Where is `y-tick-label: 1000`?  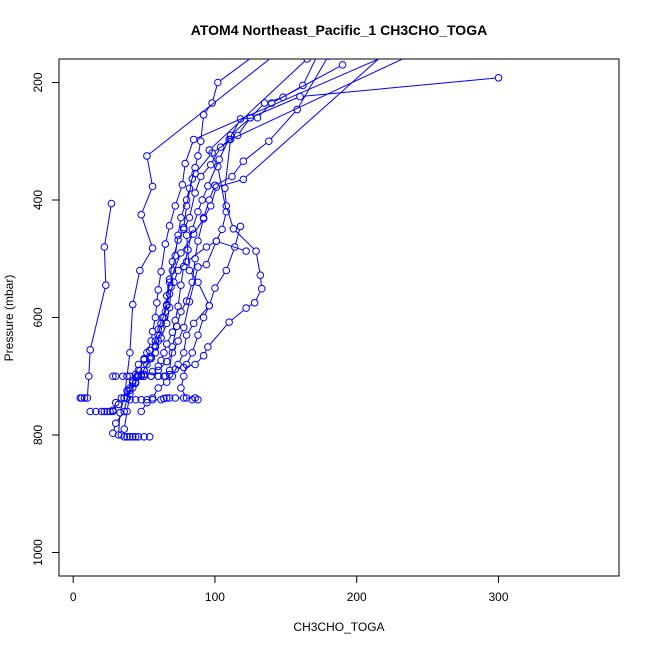 y-tick-label: 1000 is located at coordinates (38, 552).